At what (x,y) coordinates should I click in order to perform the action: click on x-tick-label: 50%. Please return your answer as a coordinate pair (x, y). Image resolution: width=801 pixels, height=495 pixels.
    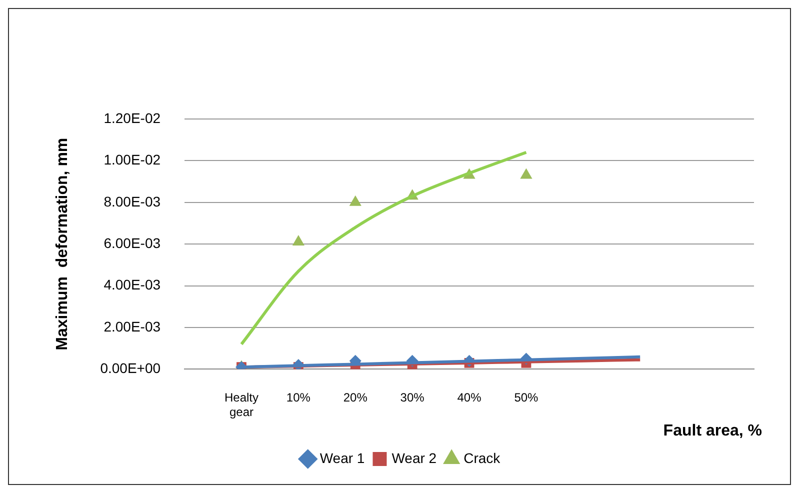
    Looking at the image, I should click on (526, 397).